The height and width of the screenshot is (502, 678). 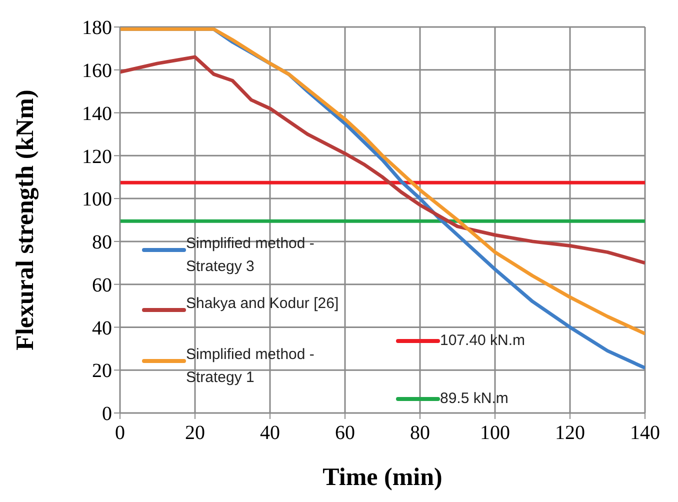 I want to click on x-tick-label: 80, so click(x=420, y=433).